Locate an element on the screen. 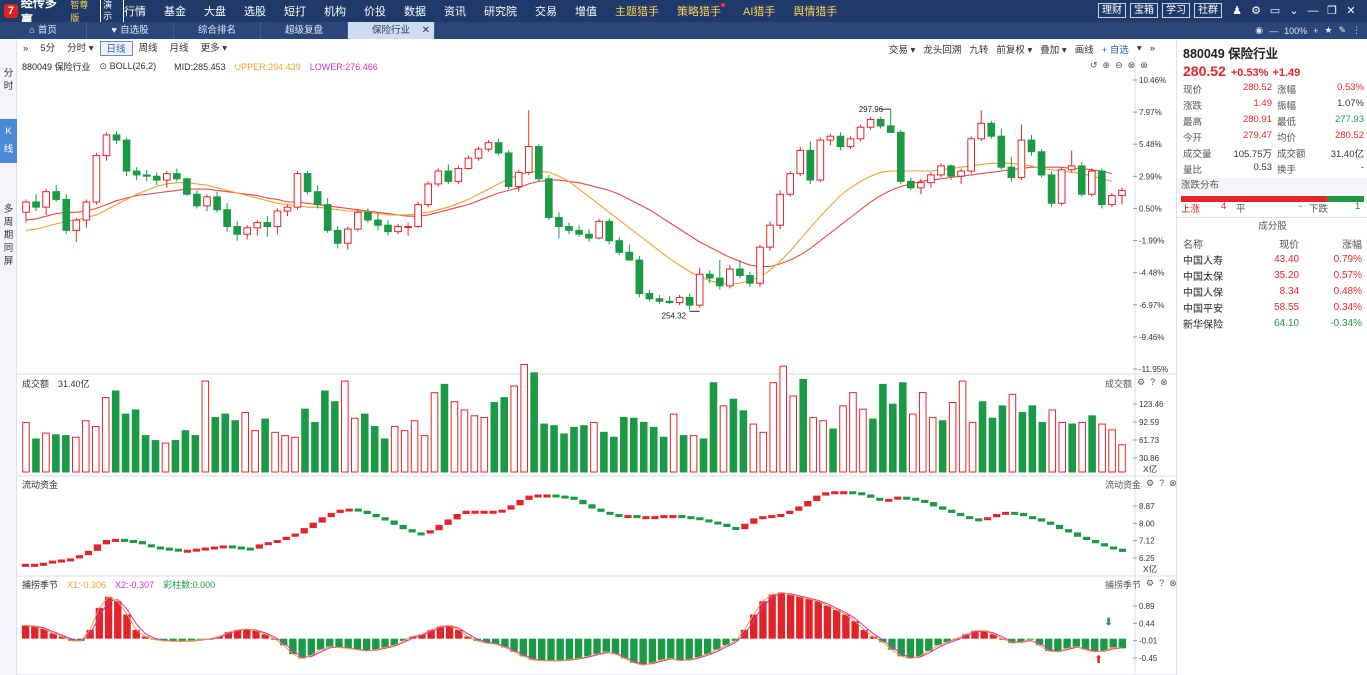 This screenshot has height=675, width=1367. period-3: 日线 is located at coordinates (116, 48).